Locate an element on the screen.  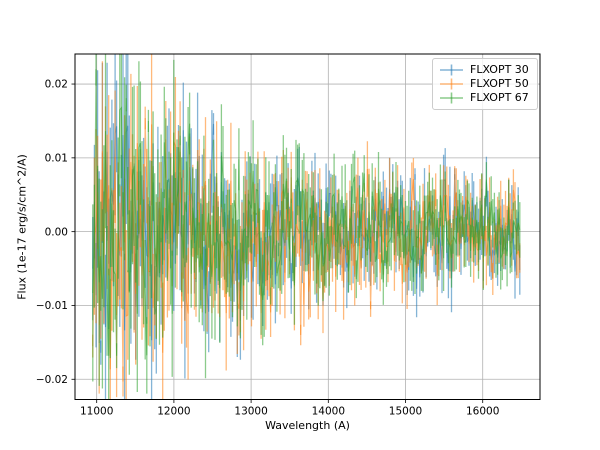
y-tick-label: 0.02 is located at coordinates (56, 85).